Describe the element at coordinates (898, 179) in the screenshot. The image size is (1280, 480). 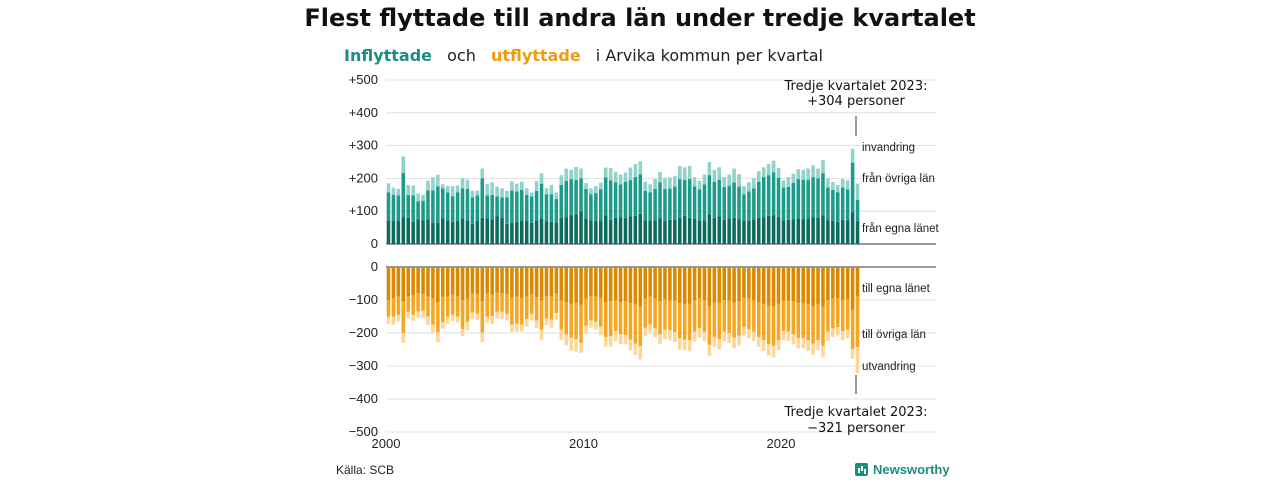
I see `segment-label: från övriga län` at that location.